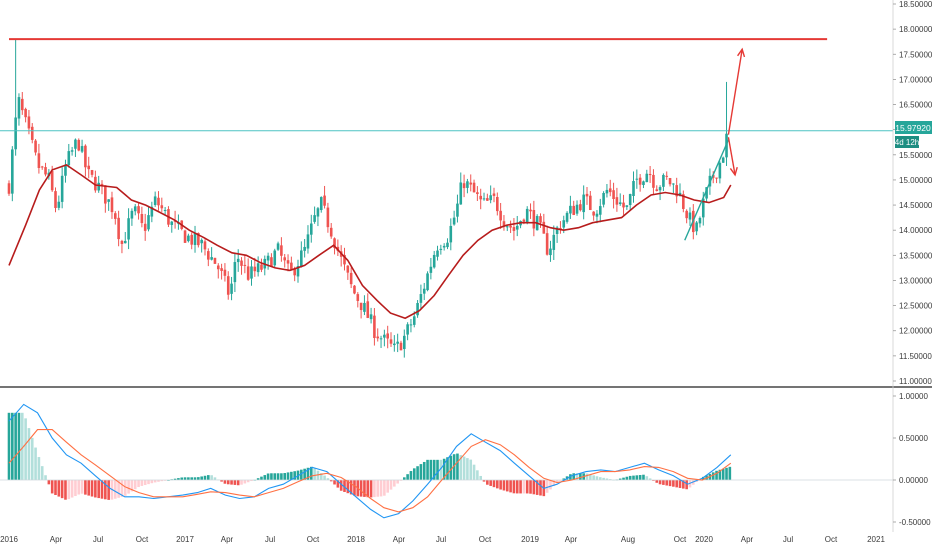 The height and width of the screenshot is (555, 932). I want to click on price-tick-label: 15.50000, so click(915, 155).